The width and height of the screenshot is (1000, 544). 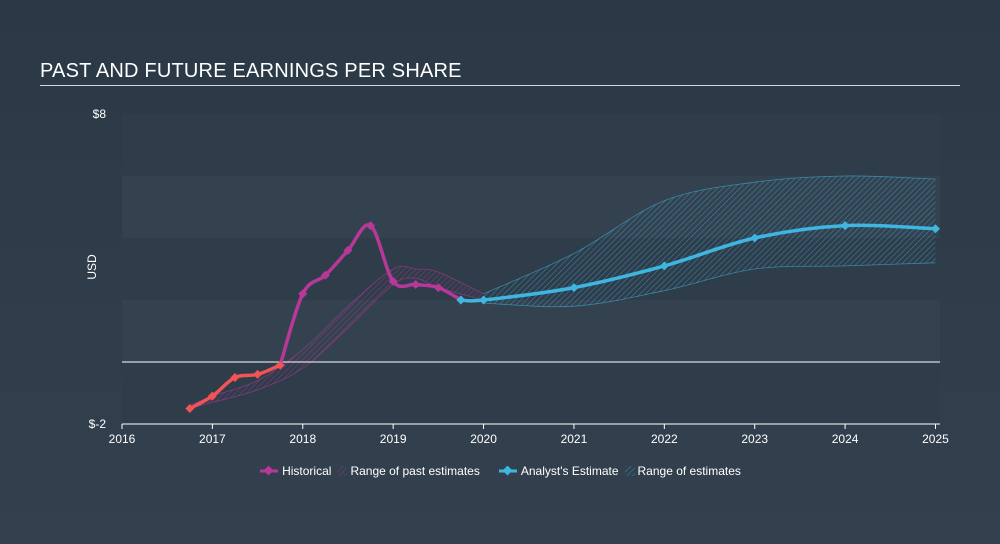 I want to click on x-tick-label: 2019, so click(x=393, y=439).